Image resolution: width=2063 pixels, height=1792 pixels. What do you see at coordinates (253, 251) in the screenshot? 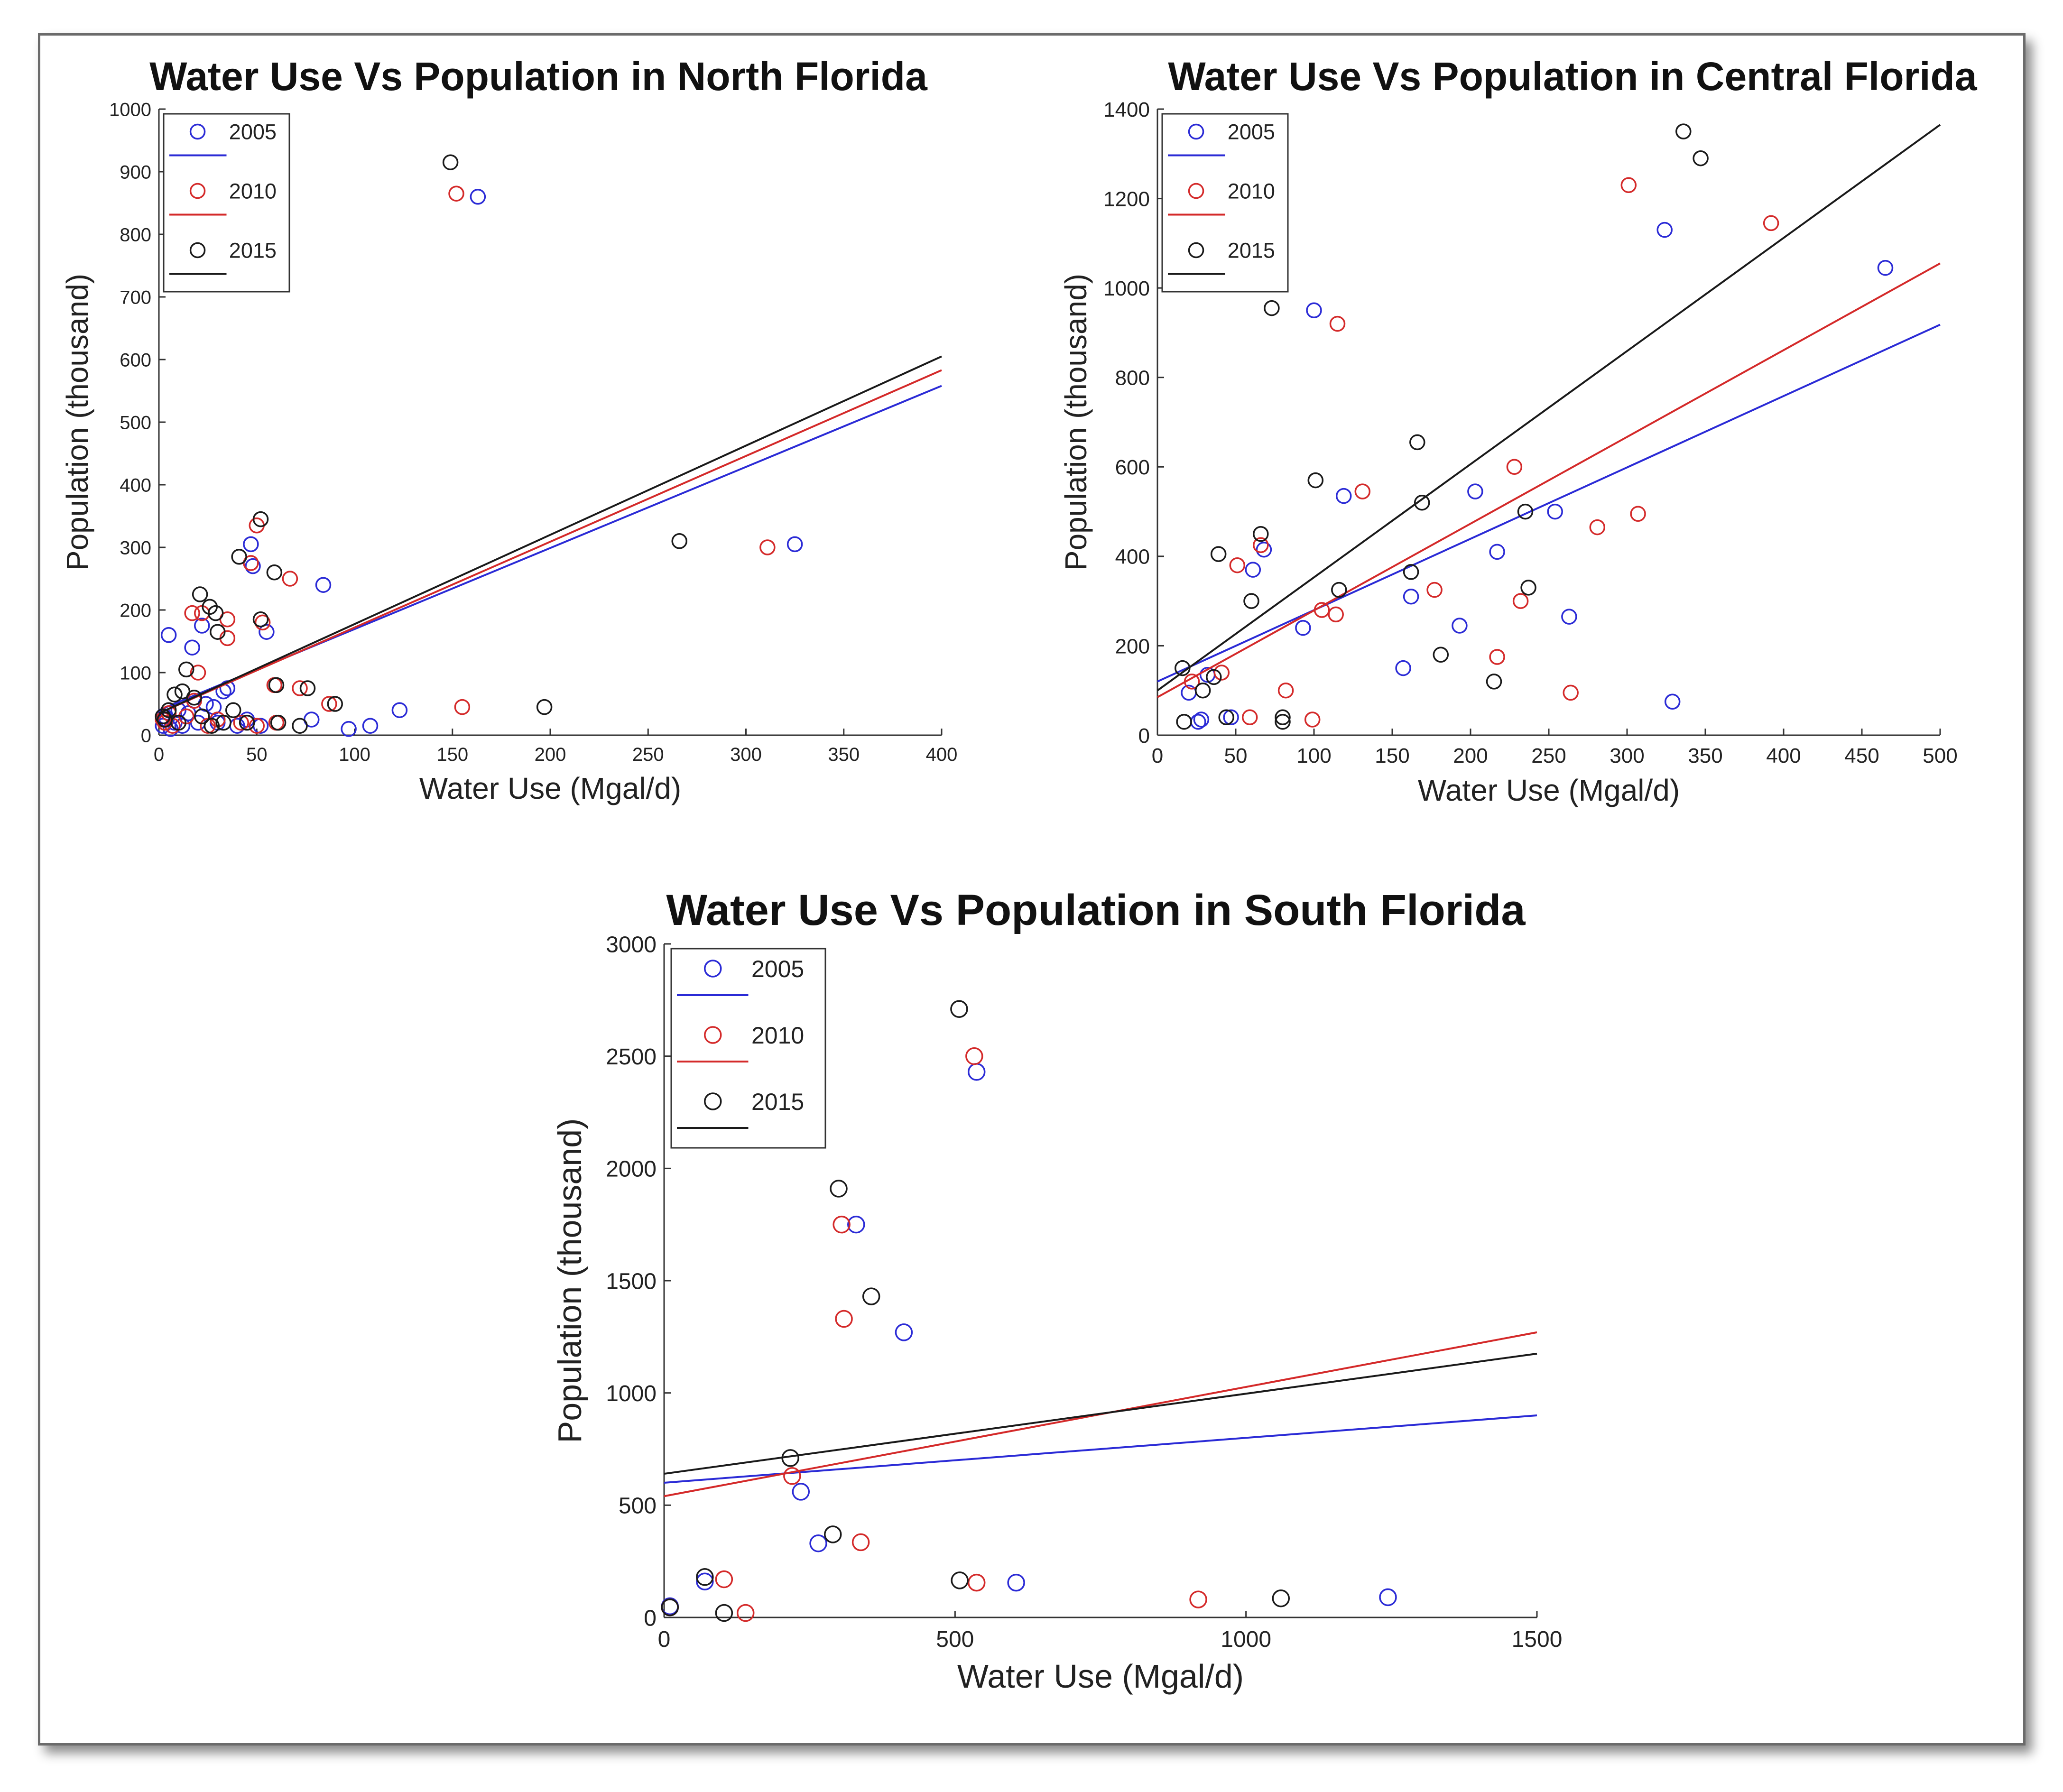
I see `legend-label-2015: 2015` at bounding box center [253, 251].